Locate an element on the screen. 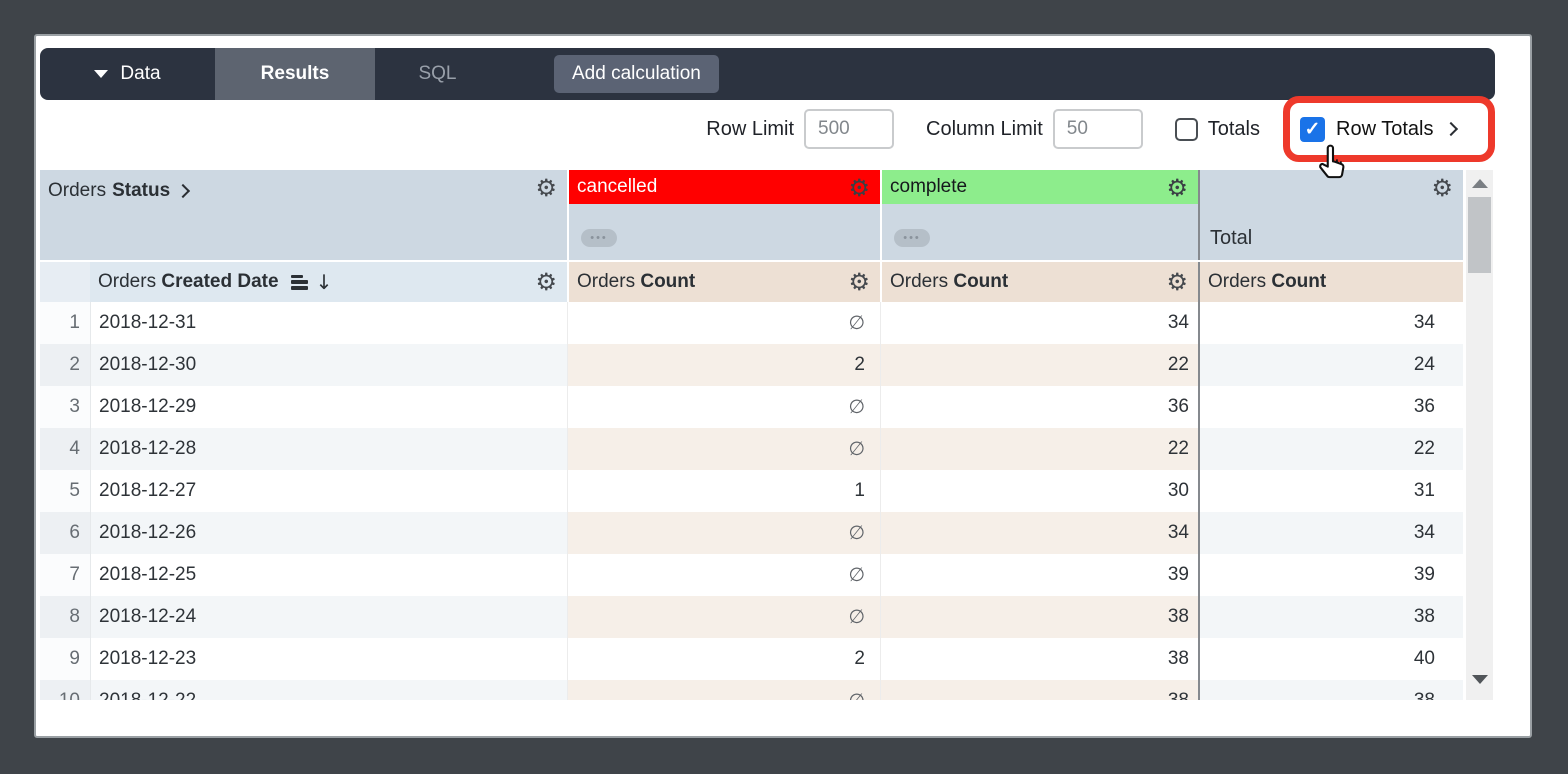  complete-count-cell: 30 is located at coordinates (1039, 491).